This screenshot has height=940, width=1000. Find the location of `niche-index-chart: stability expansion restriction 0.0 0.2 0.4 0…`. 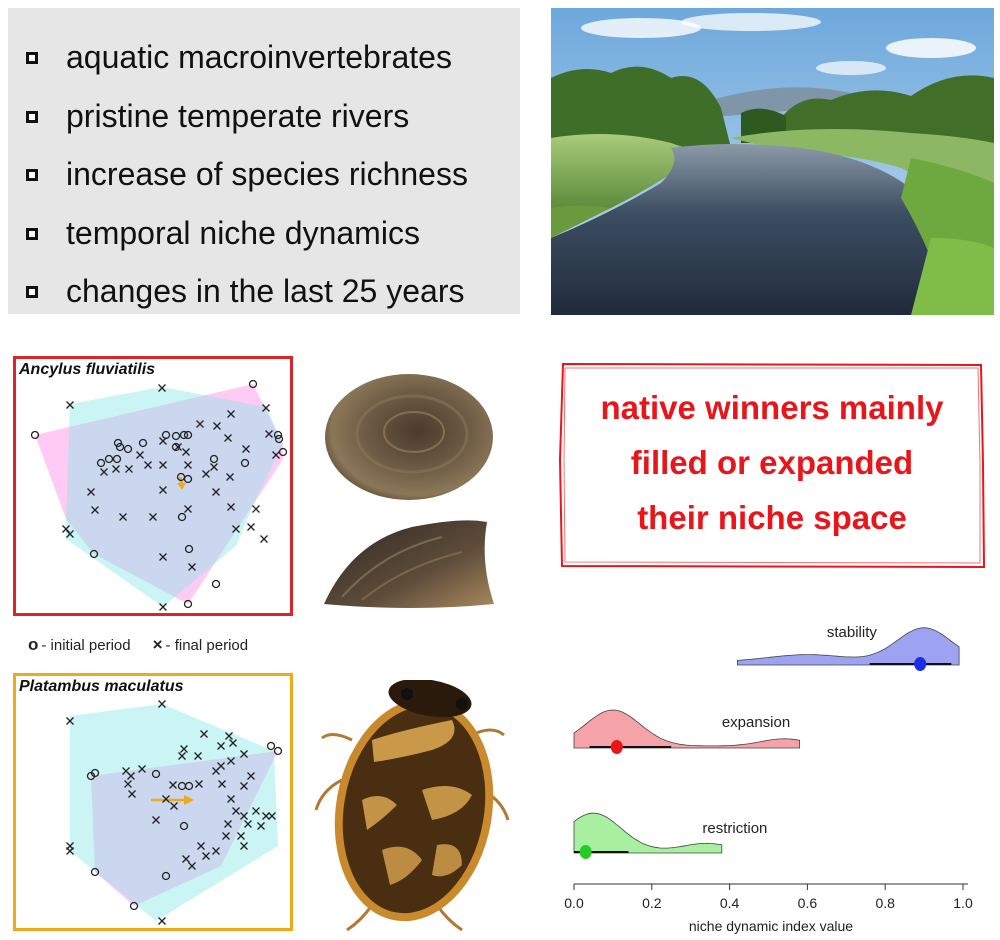

niche-index-chart: stability expansion restriction 0.0 0.2 0.4 0… is located at coordinates (768, 779).